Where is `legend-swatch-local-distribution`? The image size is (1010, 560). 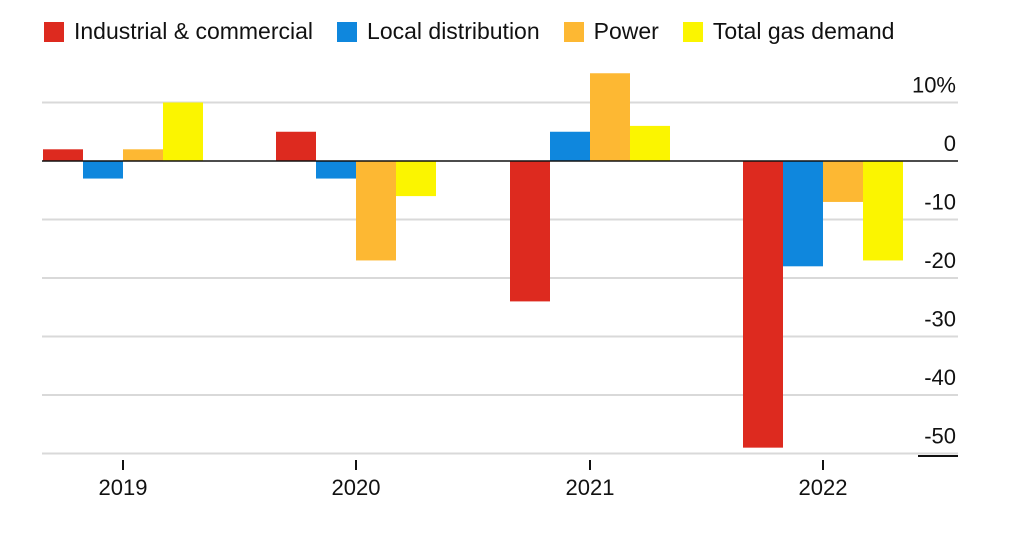 legend-swatch-local-distribution is located at coordinates (347, 31).